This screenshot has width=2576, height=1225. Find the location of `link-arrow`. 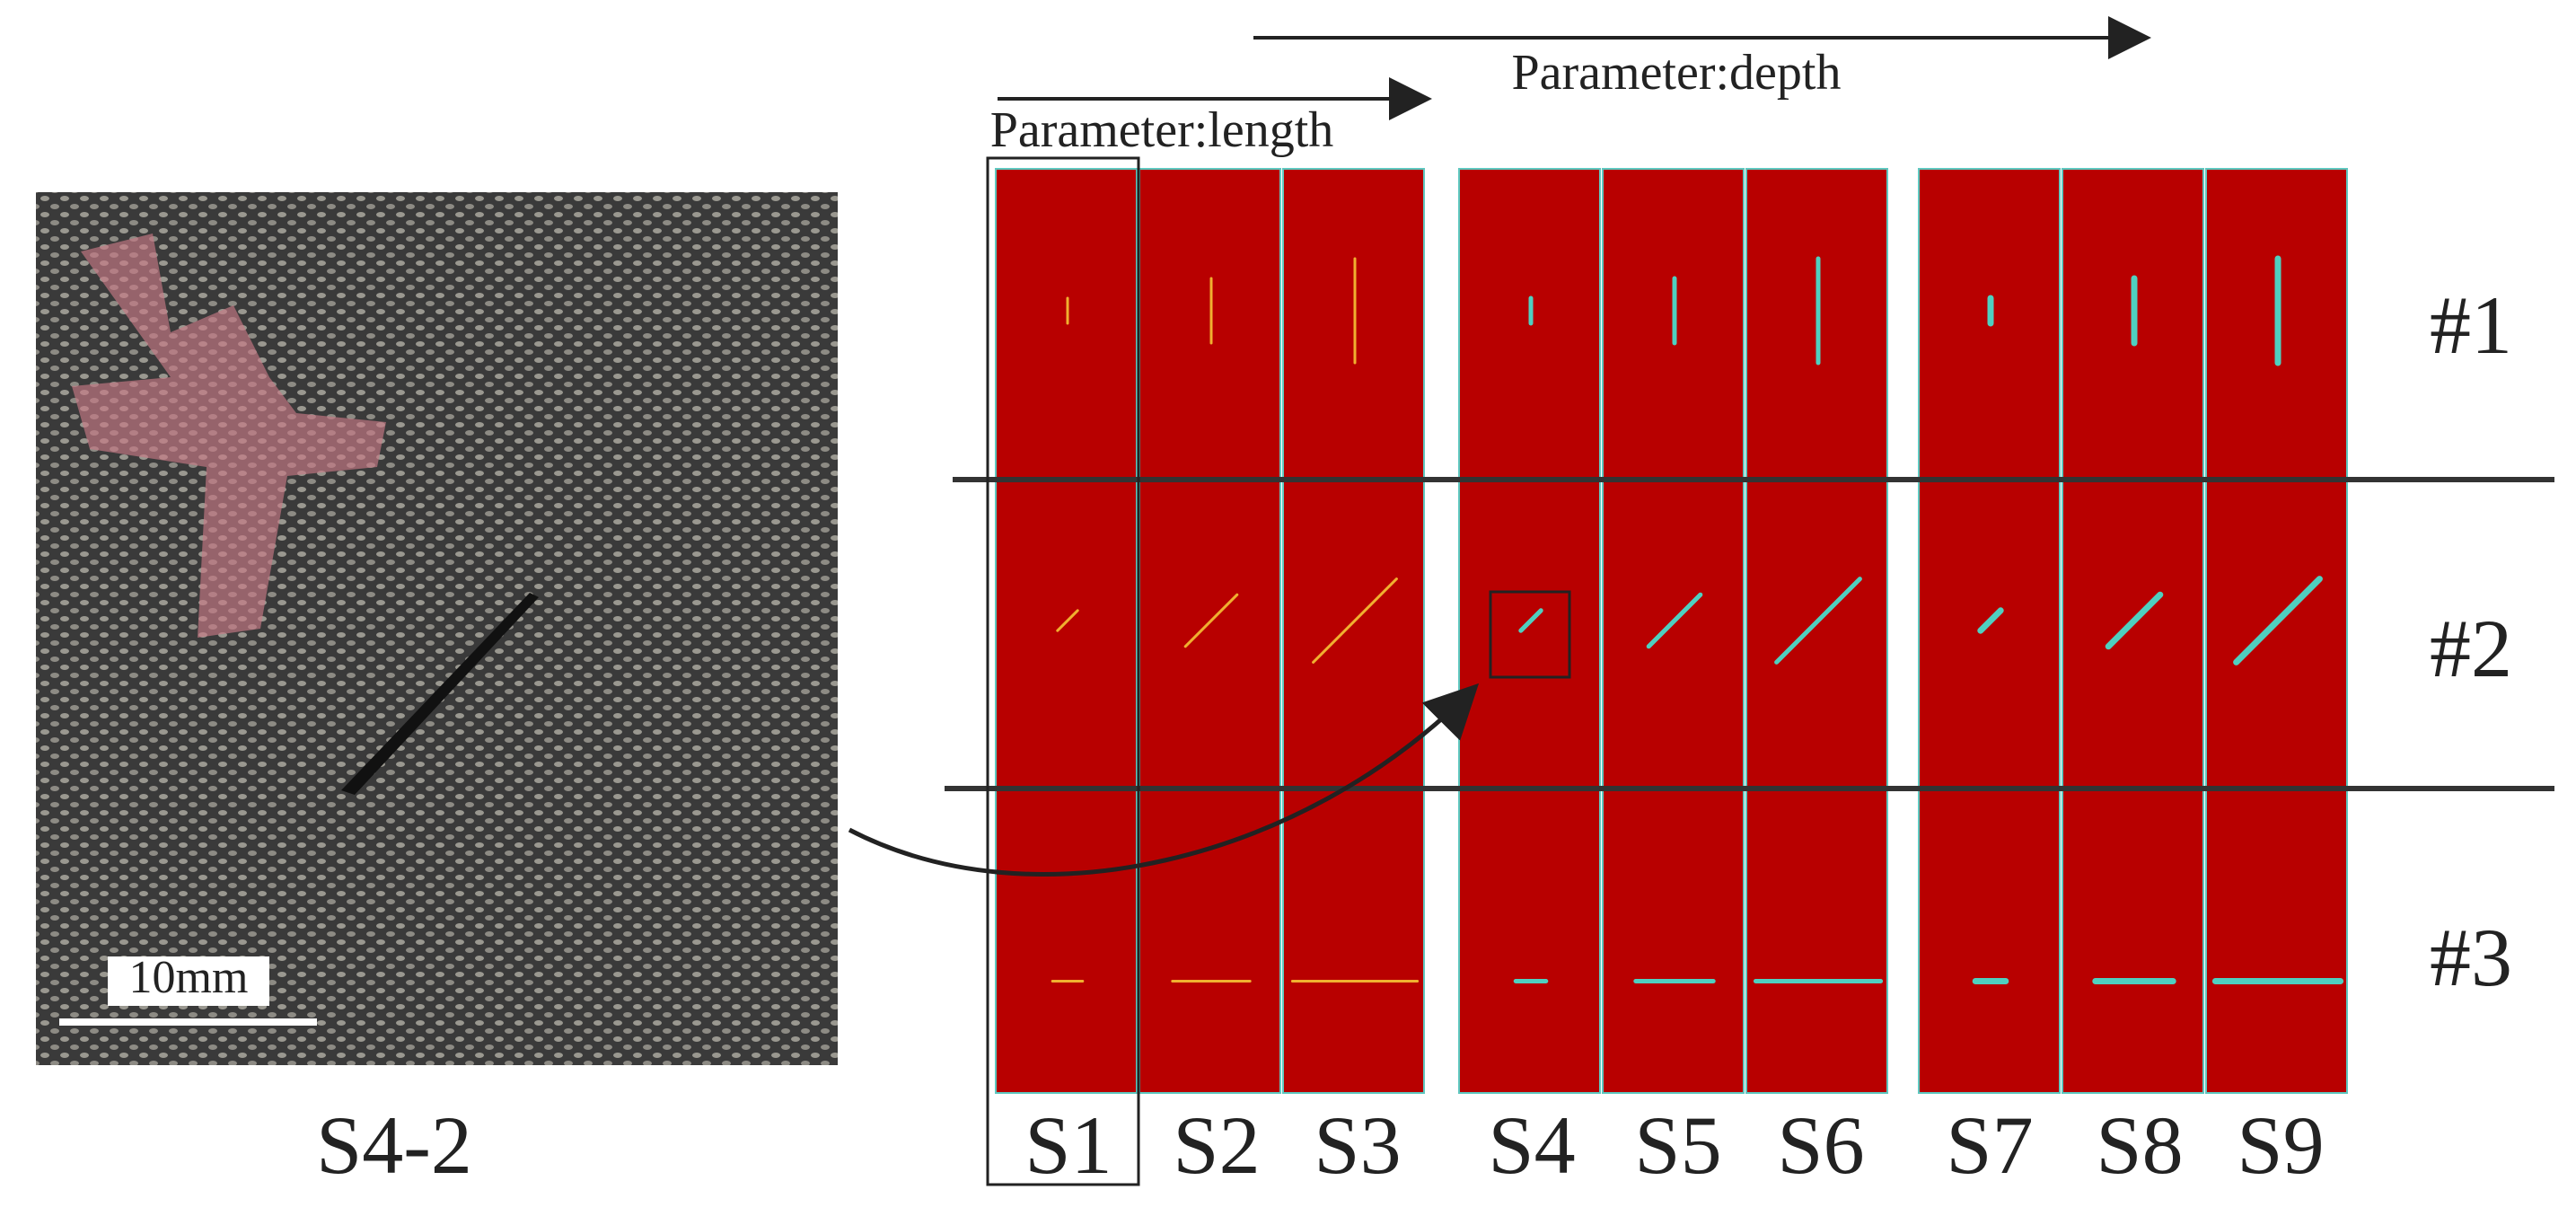

link-arrow is located at coordinates (1164, 780).